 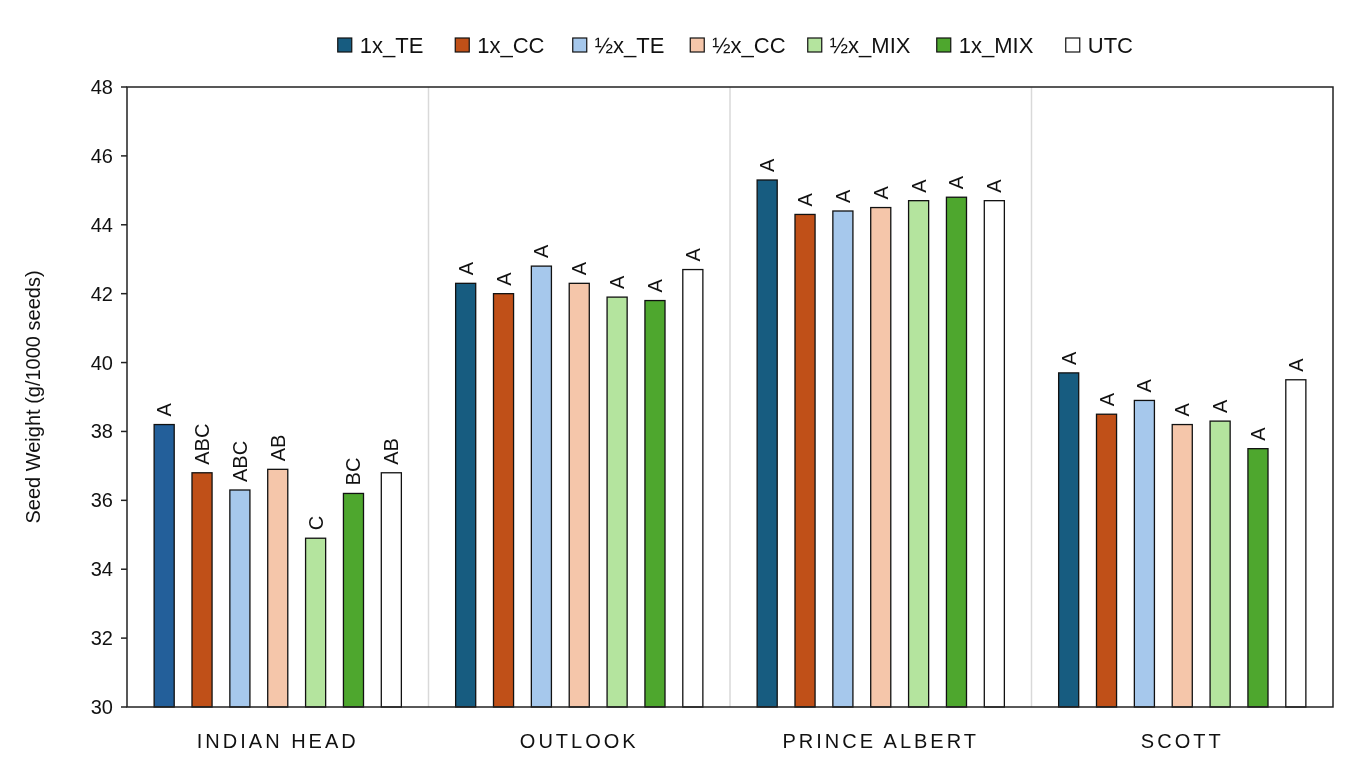 What do you see at coordinates (315, 523) in the screenshot?
I see `data-label: C` at bounding box center [315, 523].